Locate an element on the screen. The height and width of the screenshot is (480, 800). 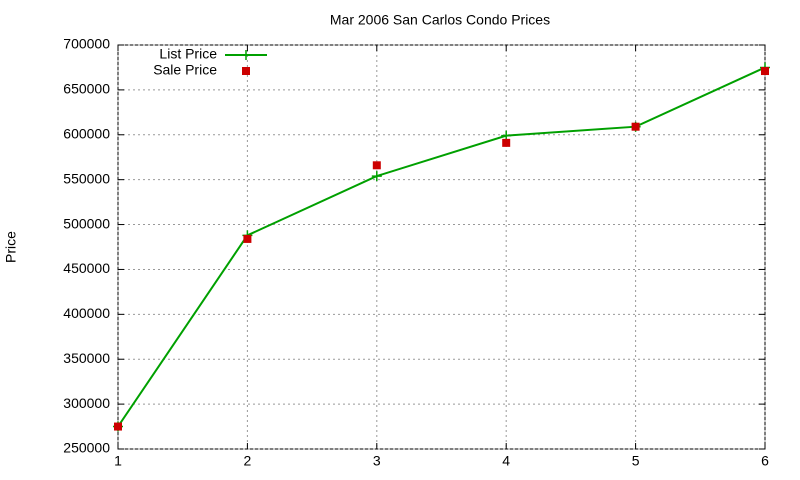
y-tick-label: 250000 is located at coordinates (86, 448).